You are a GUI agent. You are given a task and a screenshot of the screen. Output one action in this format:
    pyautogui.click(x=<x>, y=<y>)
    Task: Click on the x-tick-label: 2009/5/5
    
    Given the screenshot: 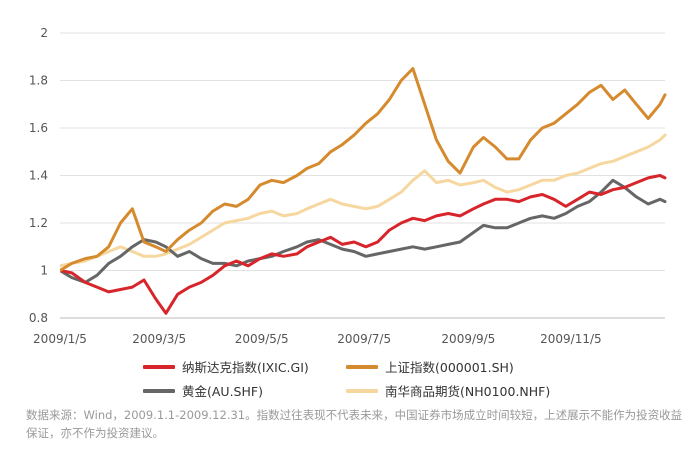 What is the action you would take?
    pyautogui.click(x=262, y=339)
    